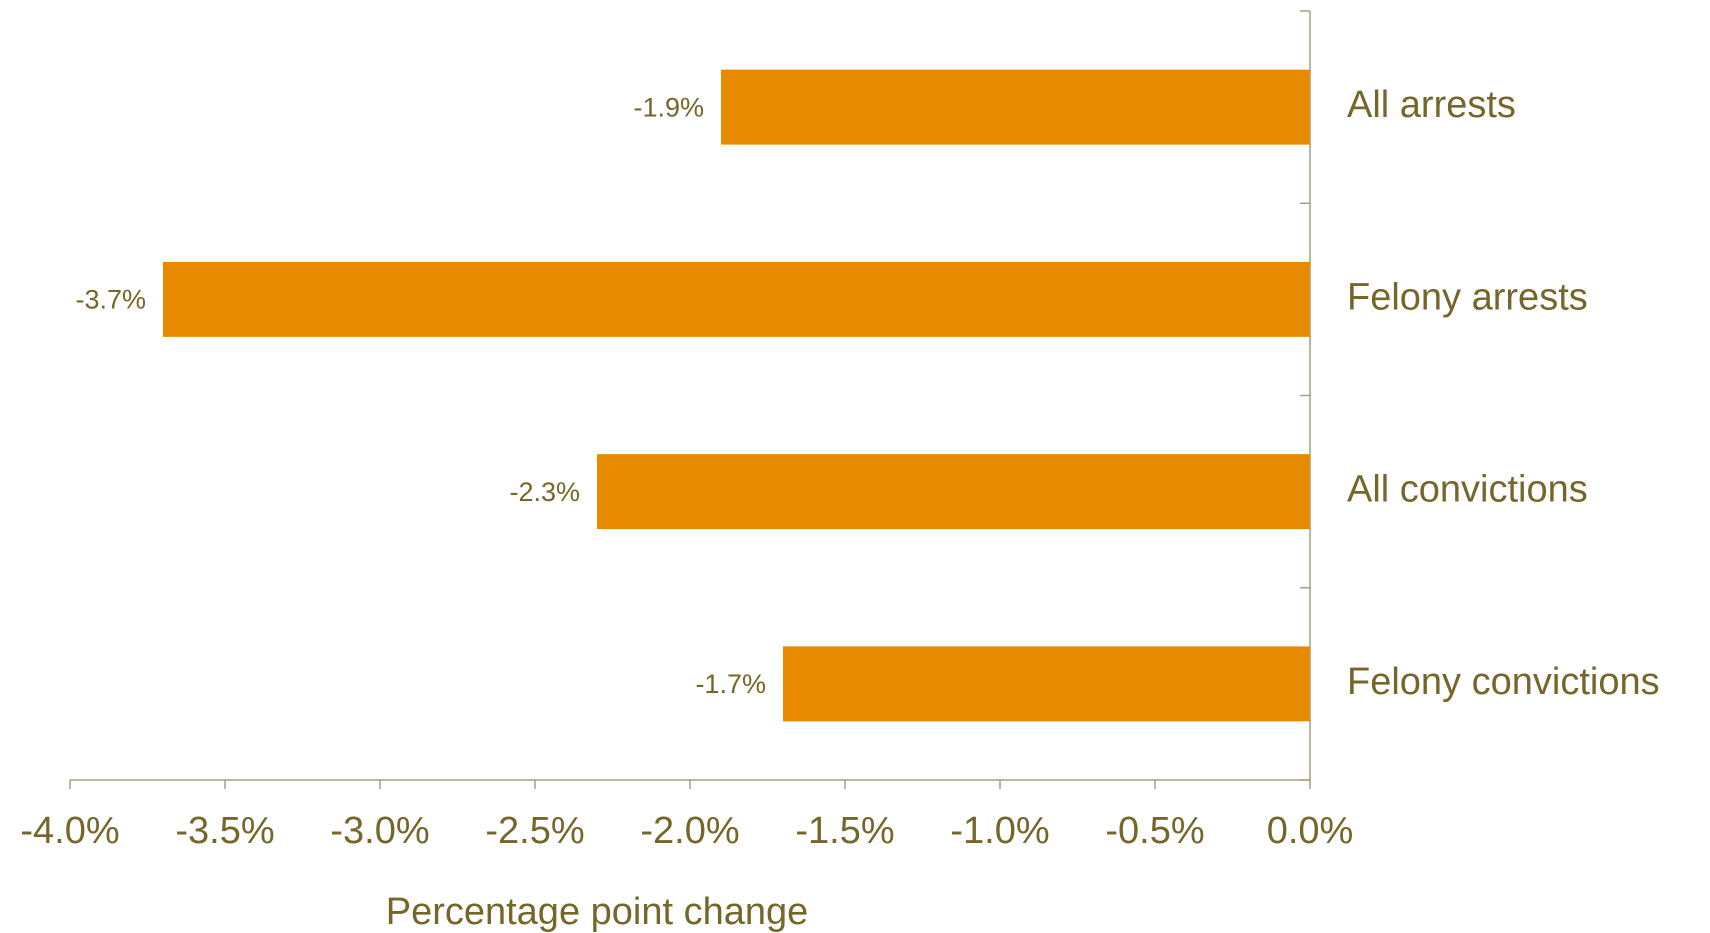 Image resolution: width=1710 pixels, height=933 pixels. Describe the element at coordinates (110, 300) in the screenshot. I see `data-label: -3.7%` at that location.